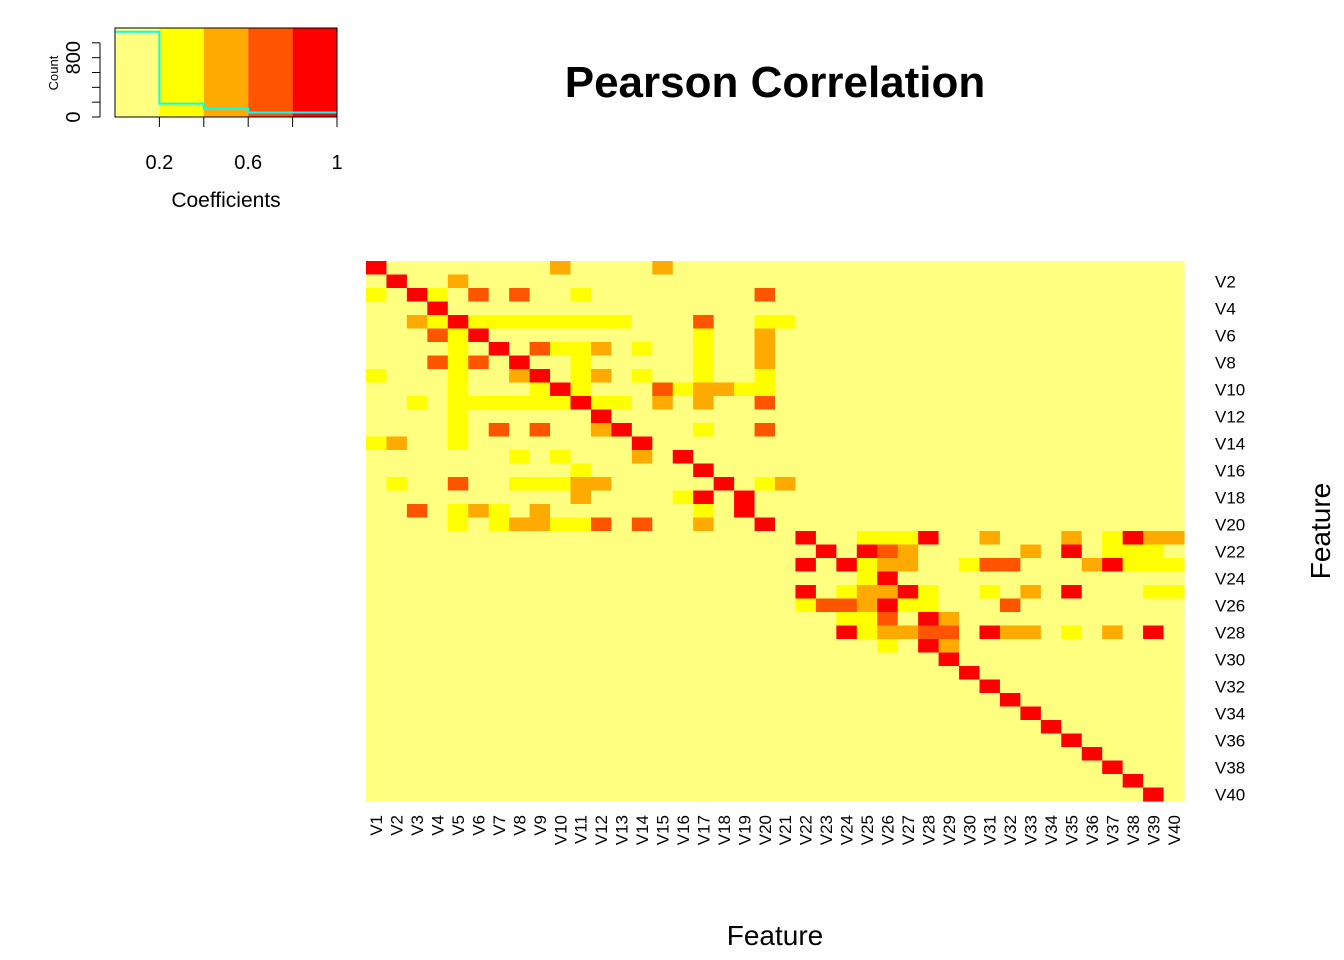  Describe the element at coordinates (1031, 830) in the screenshot. I see `column-label: V33` at that location.